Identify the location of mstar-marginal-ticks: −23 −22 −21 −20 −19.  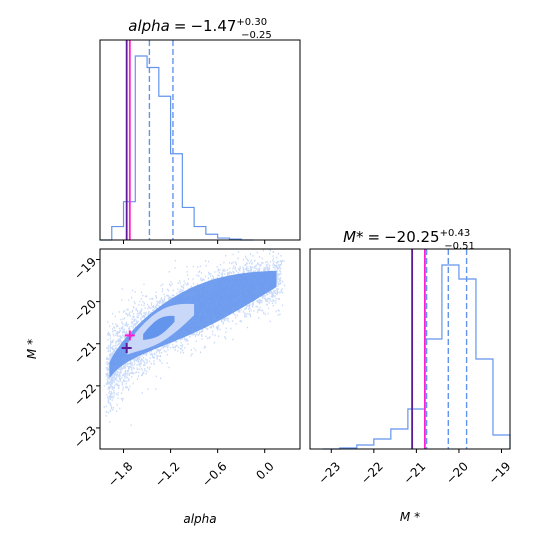
(415, 468).